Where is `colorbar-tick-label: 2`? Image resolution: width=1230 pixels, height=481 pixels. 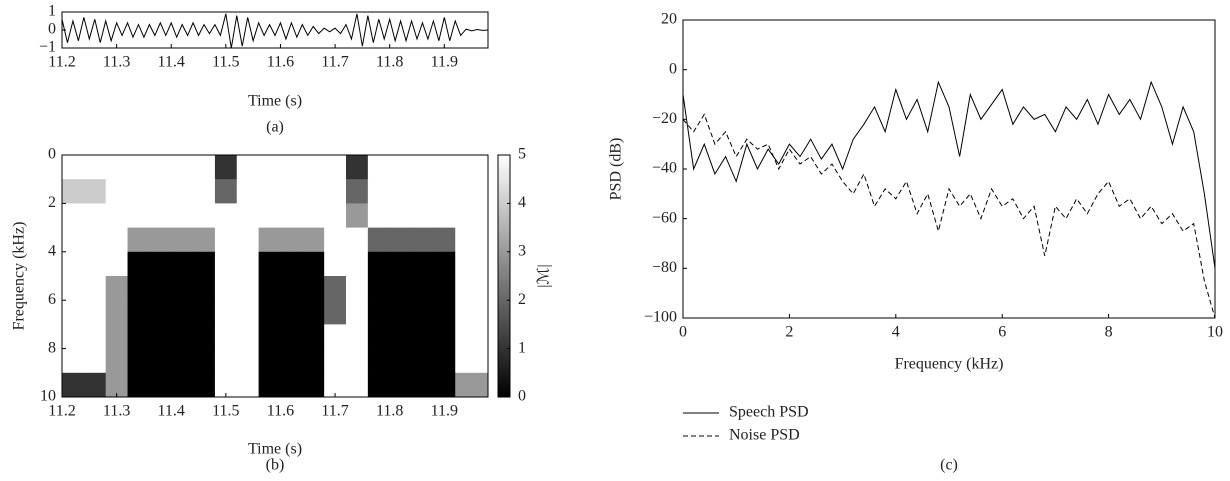 colorbar-tick-label: 2 is located at coordinates (522, 299).